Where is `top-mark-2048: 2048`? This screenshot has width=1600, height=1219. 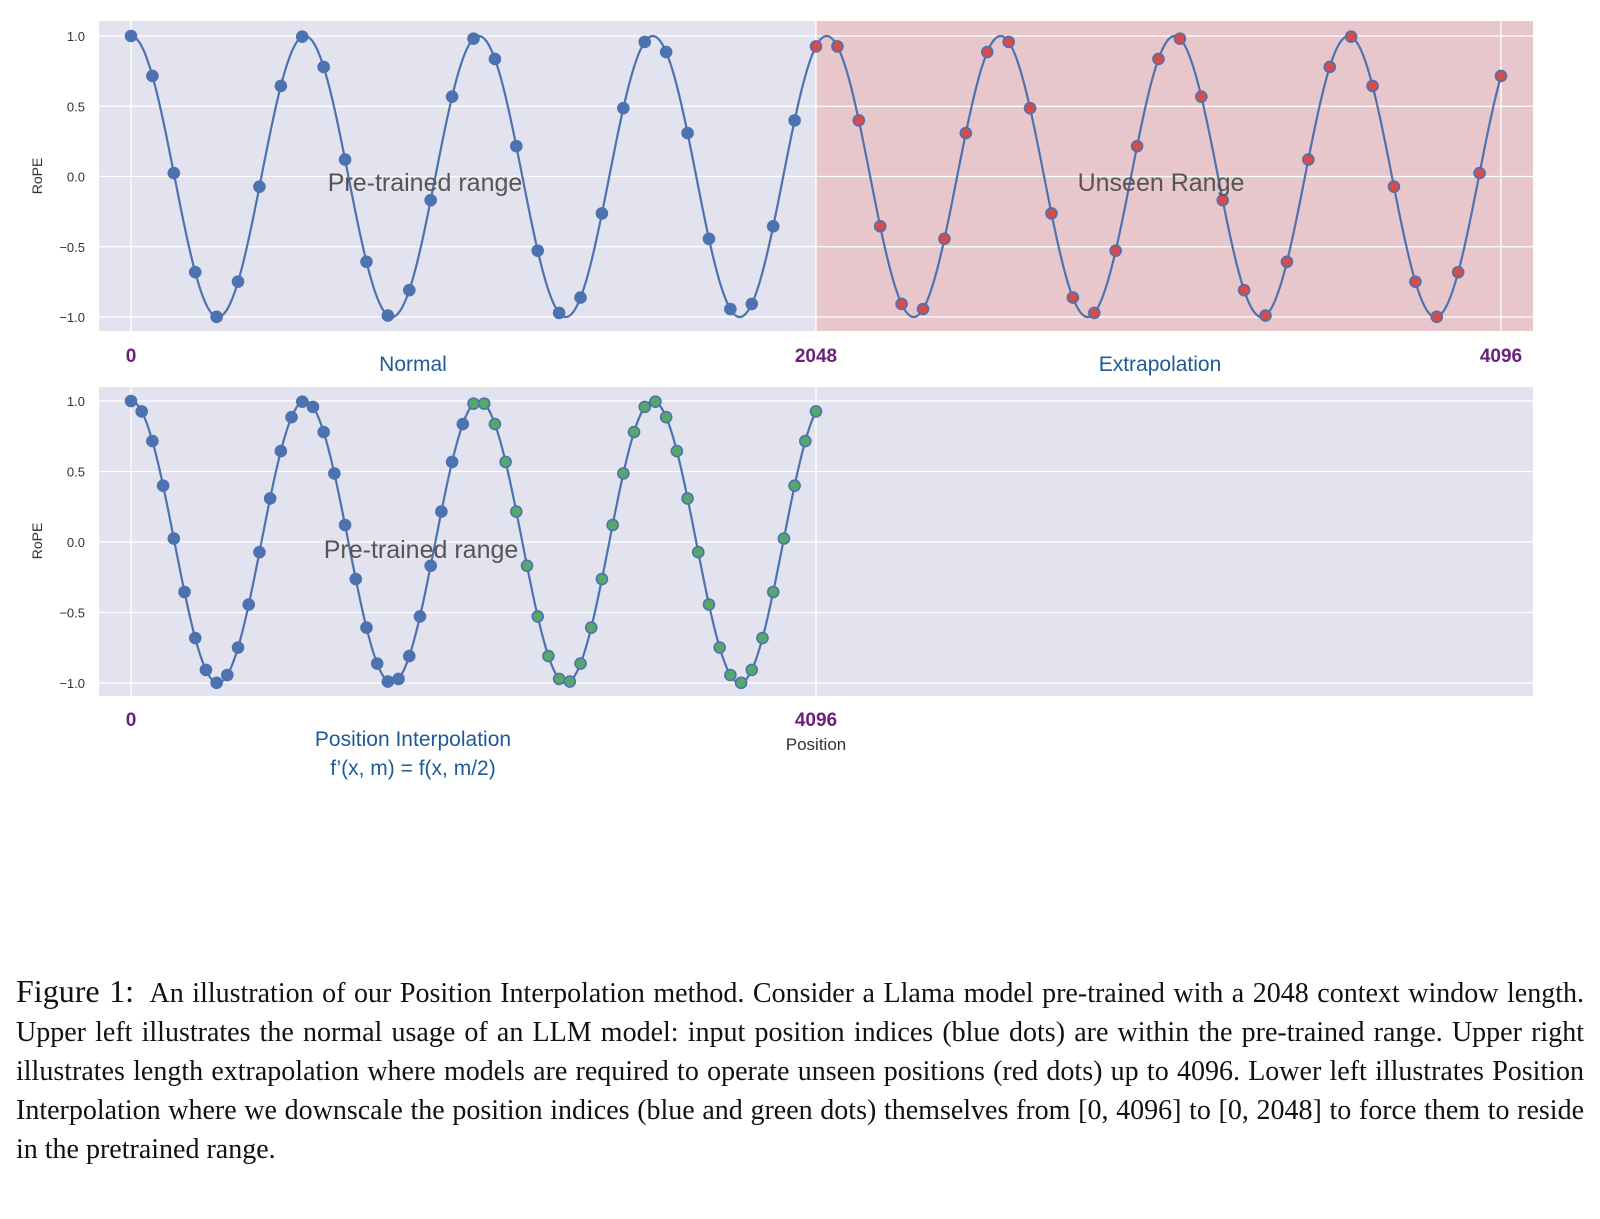
top-mark-2048: 2048 is located at coordinates (816, 356).